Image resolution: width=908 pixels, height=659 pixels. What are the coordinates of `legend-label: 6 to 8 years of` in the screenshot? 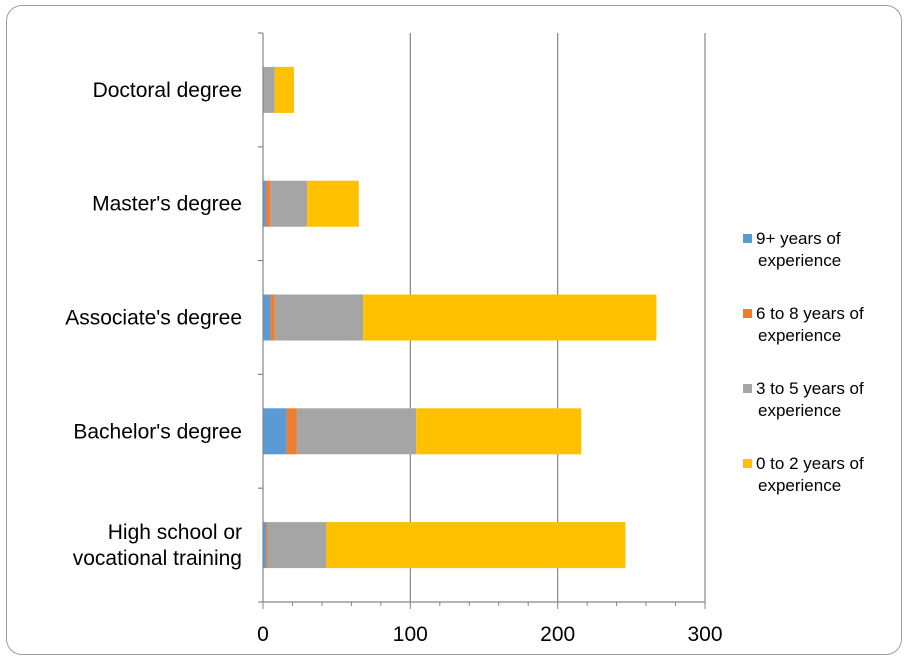 It's located at (810, 313).